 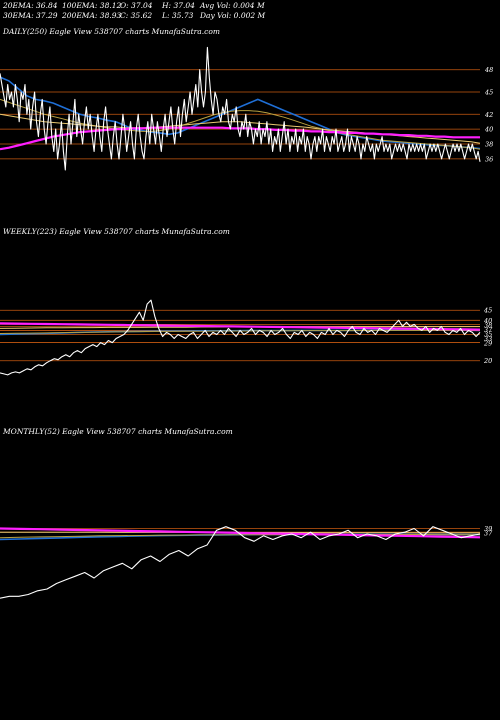 I want to click on header-high: H: 37.04, so click(x=178, y=5).